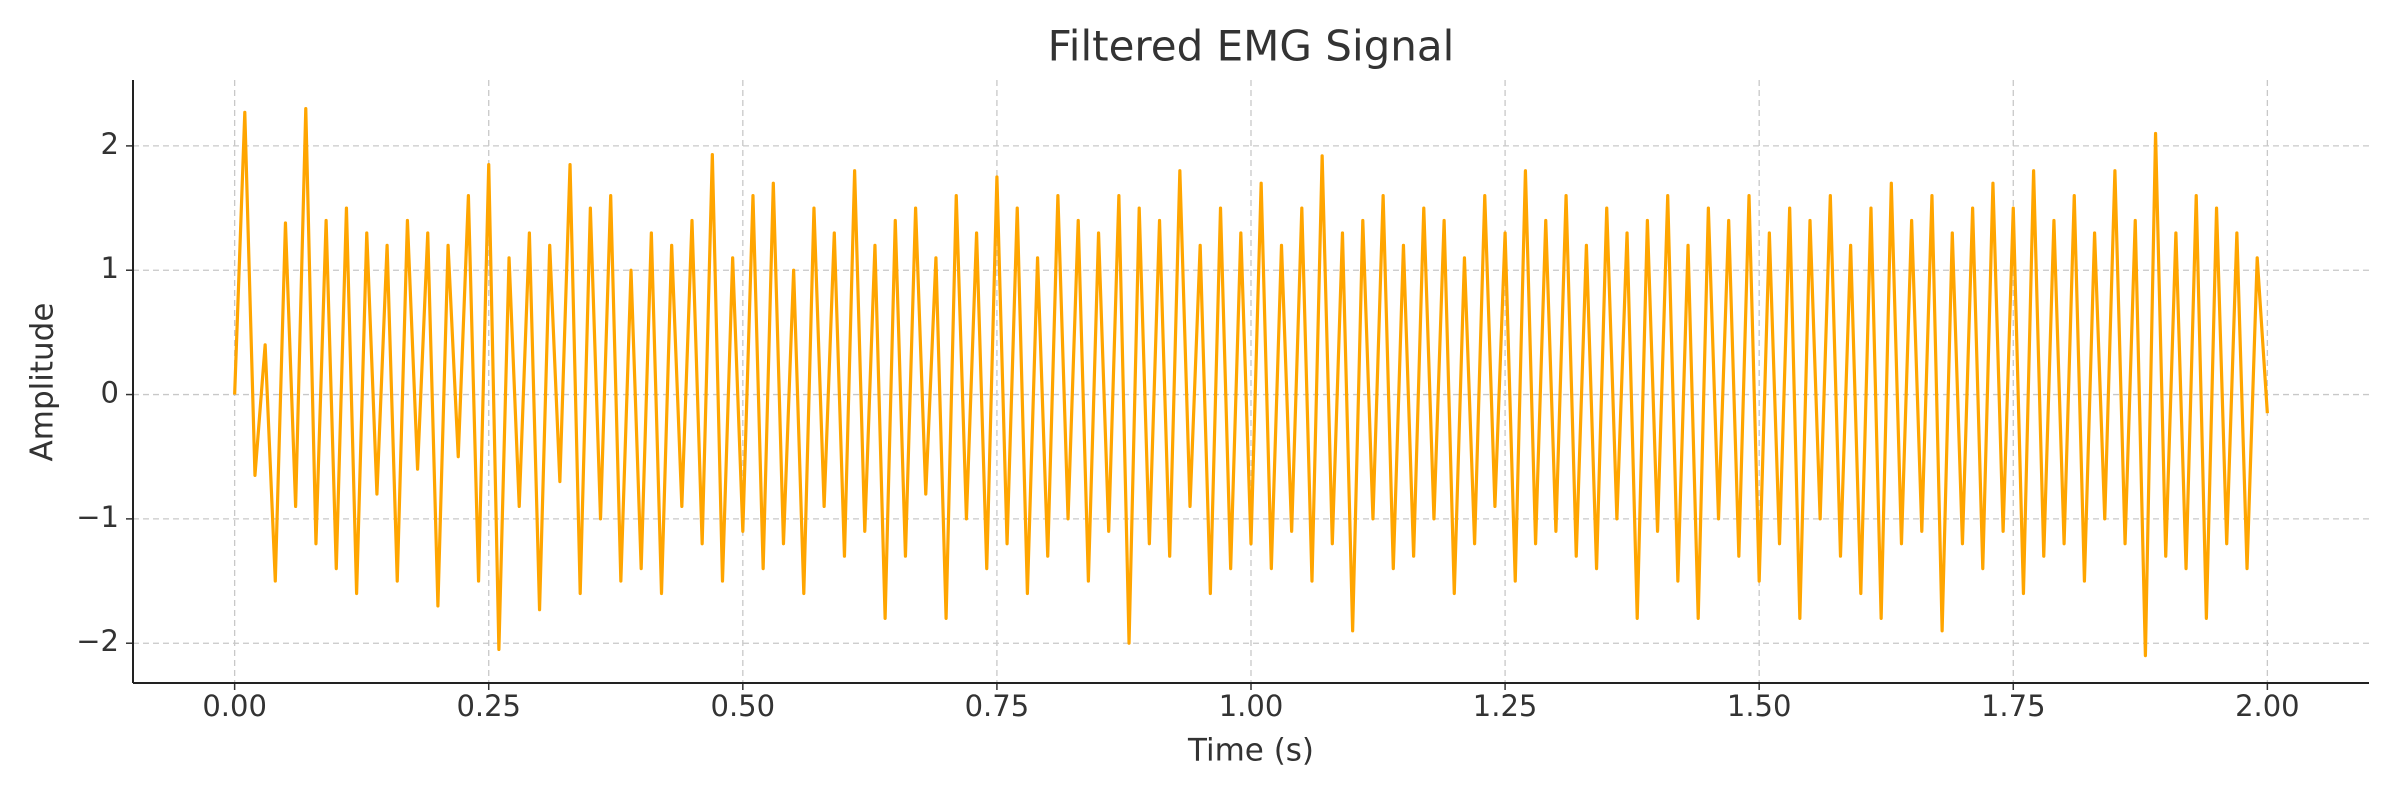  I want to click on y-tick-label: 0, so click(110, 393).